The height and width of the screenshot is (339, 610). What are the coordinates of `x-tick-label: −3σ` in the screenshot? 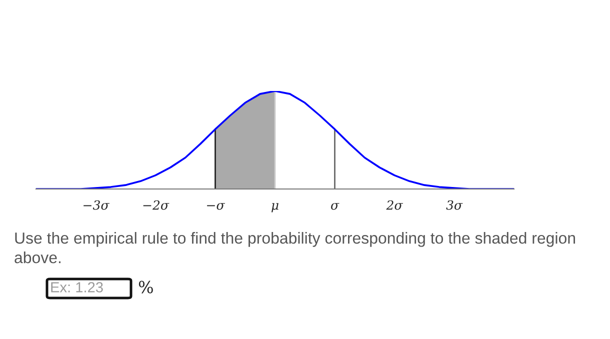 It's located at (97, 205).